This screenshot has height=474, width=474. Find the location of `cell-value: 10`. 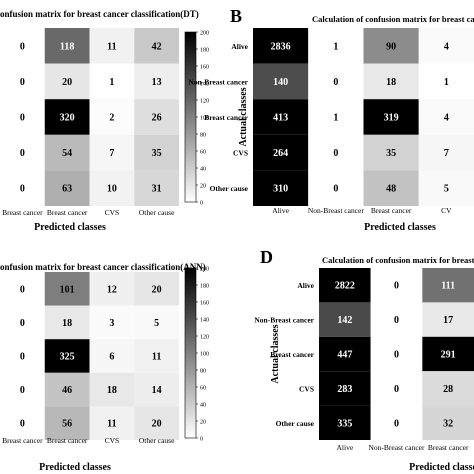

cell-value: 10 is located at coordinates (112, 189).